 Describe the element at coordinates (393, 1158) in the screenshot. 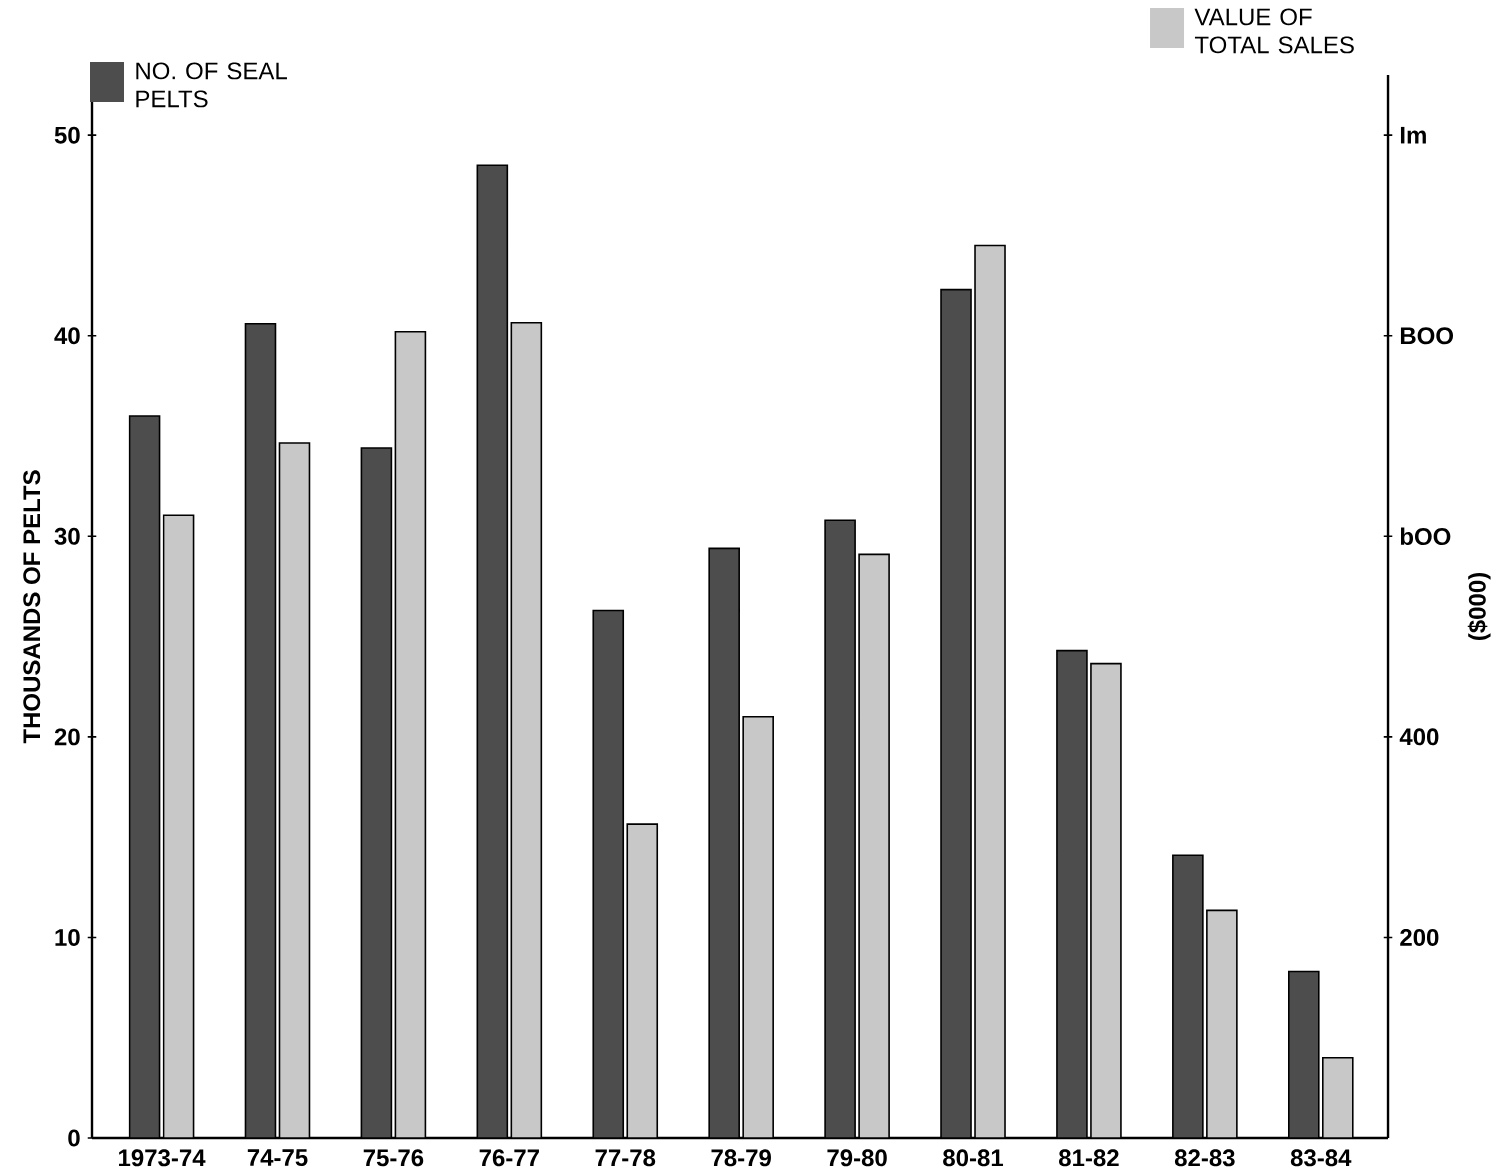

I see `x-tick-label: 75-76` at that location.